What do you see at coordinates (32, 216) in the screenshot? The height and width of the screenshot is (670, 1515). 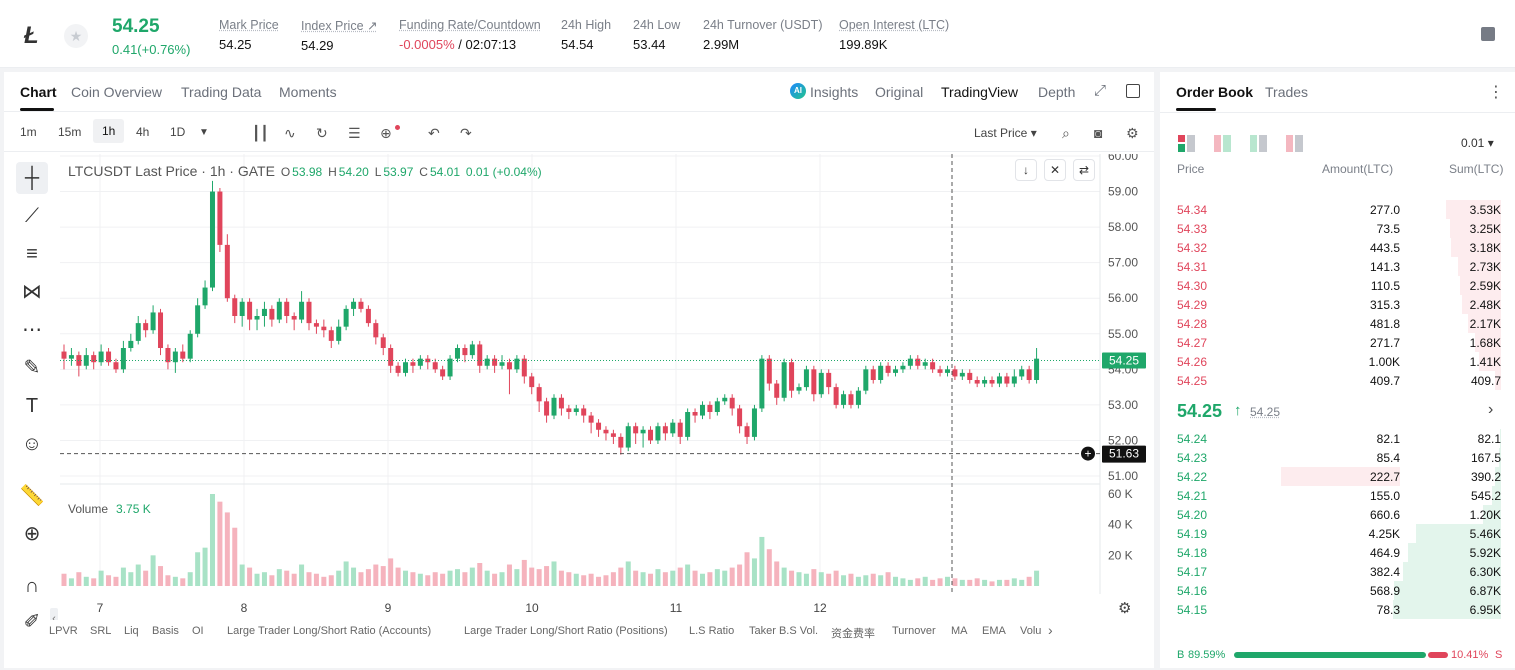 I see `trendline-icon: ⟋` at bounding box center [32, 216].